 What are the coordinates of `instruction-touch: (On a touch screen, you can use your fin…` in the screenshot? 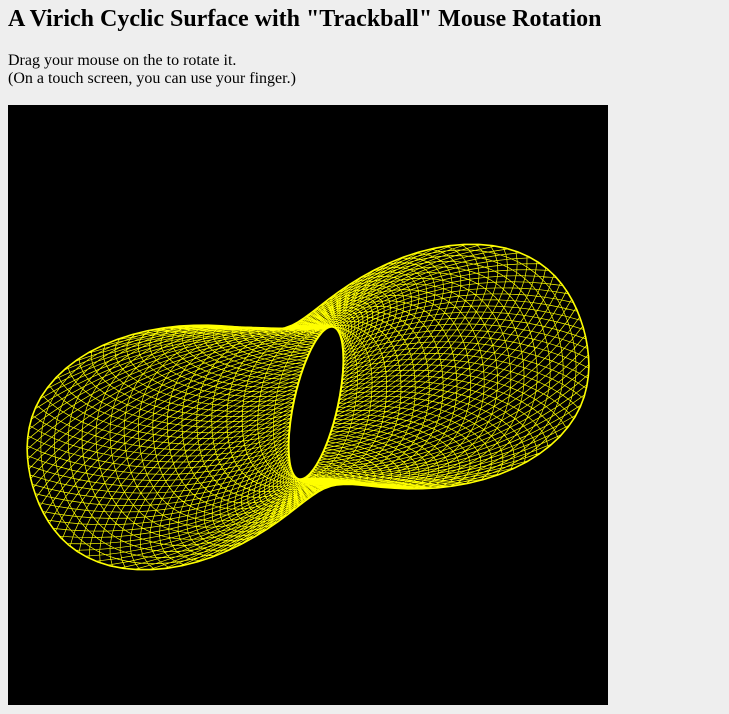 It's located at (152, 78).